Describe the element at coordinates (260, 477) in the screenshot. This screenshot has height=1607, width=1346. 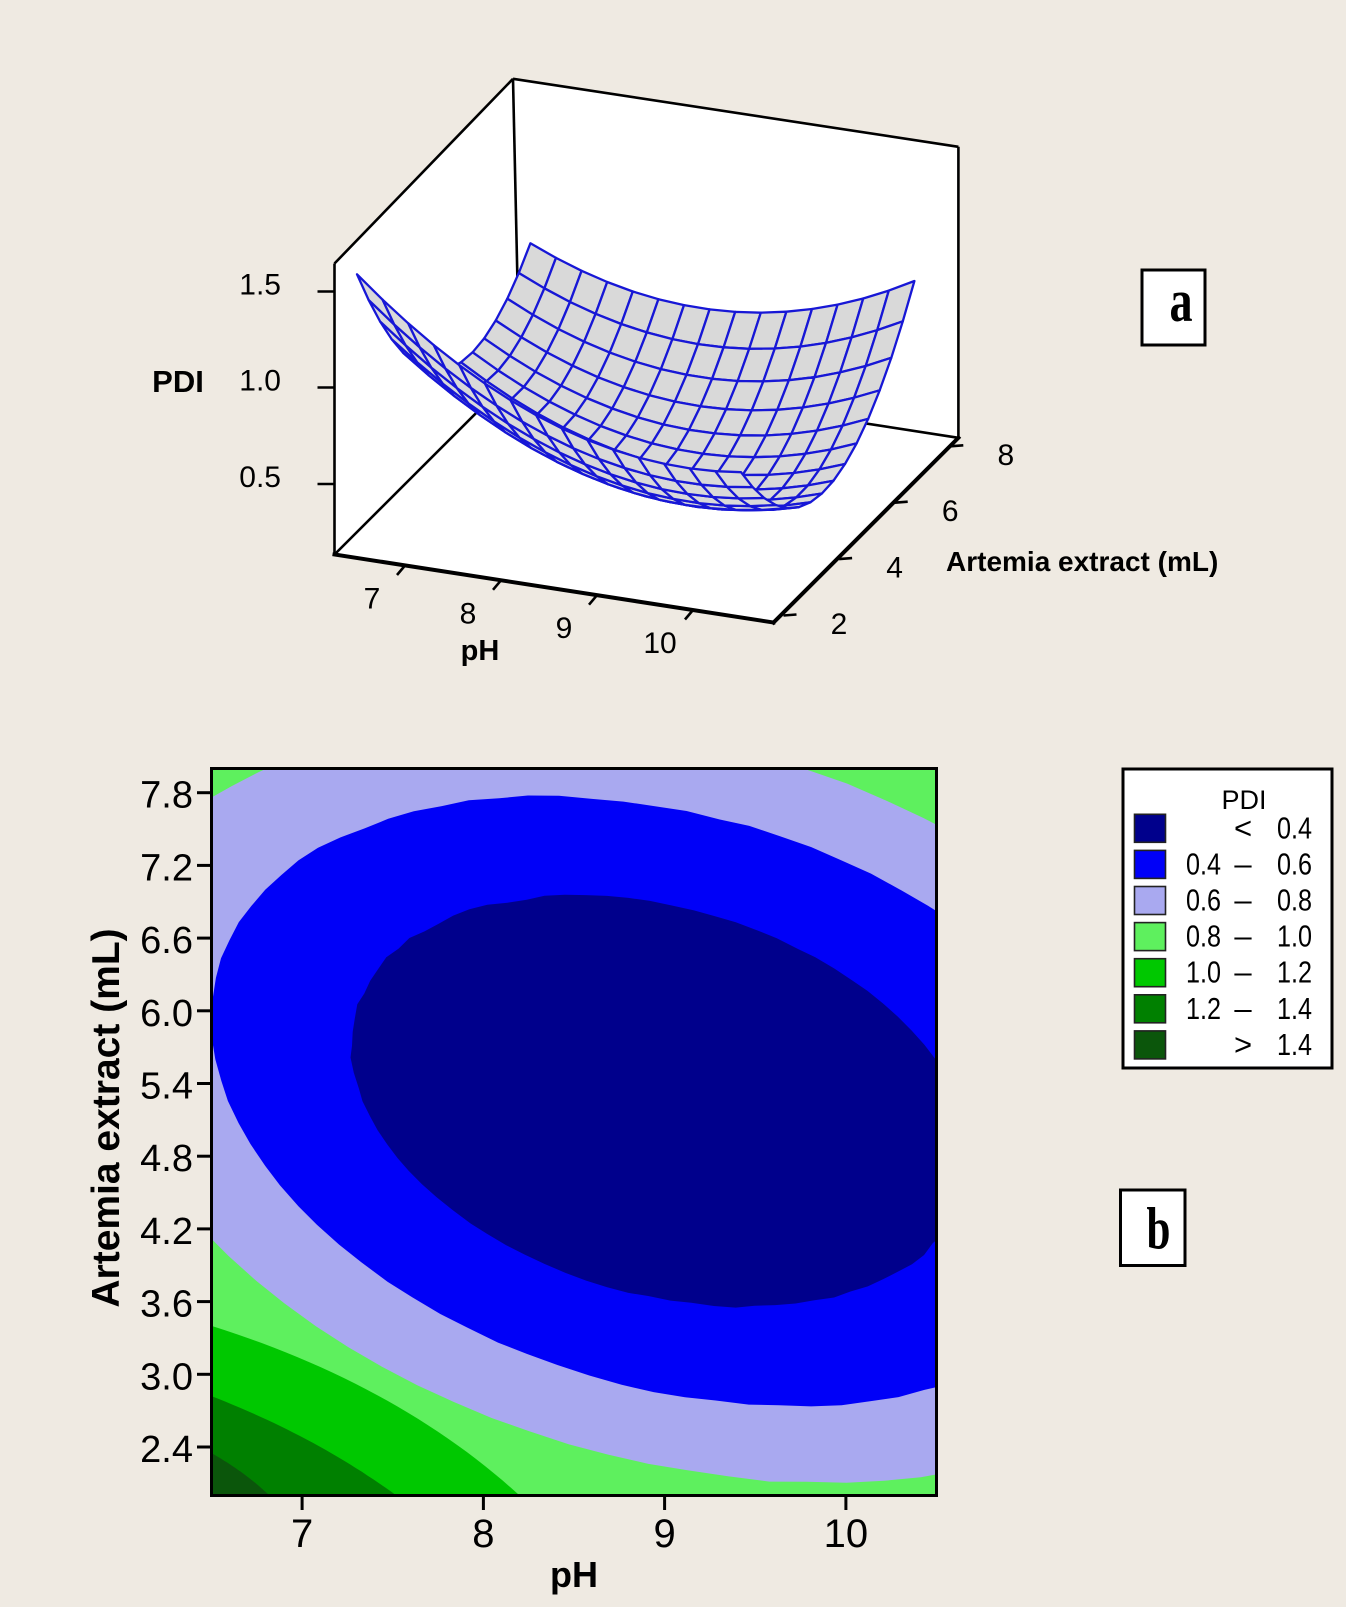
I see `svg-text: 0.5` at that location.